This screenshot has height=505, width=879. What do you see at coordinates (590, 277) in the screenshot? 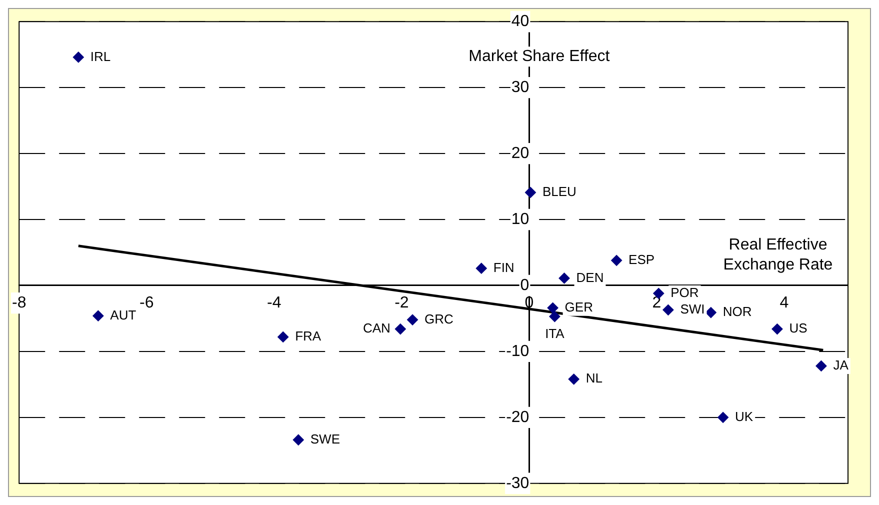
I see `annotation: DEN` at bounding box center [590, 277].